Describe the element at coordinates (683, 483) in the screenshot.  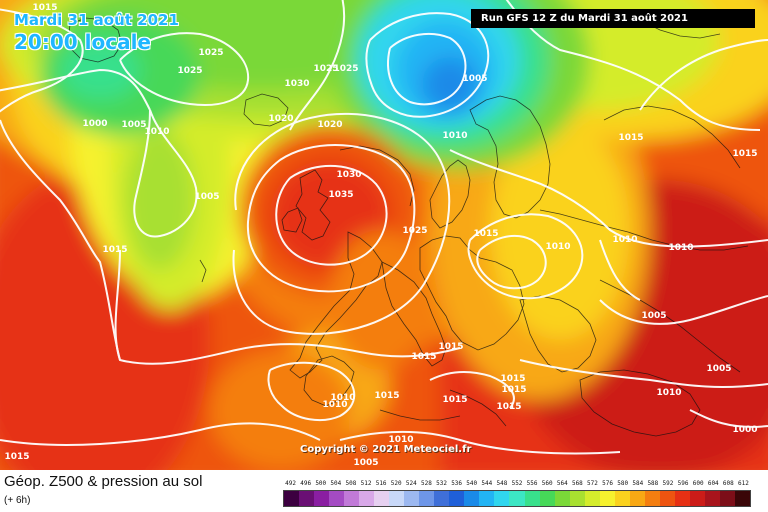
I see `scale-label: 596` at that location.